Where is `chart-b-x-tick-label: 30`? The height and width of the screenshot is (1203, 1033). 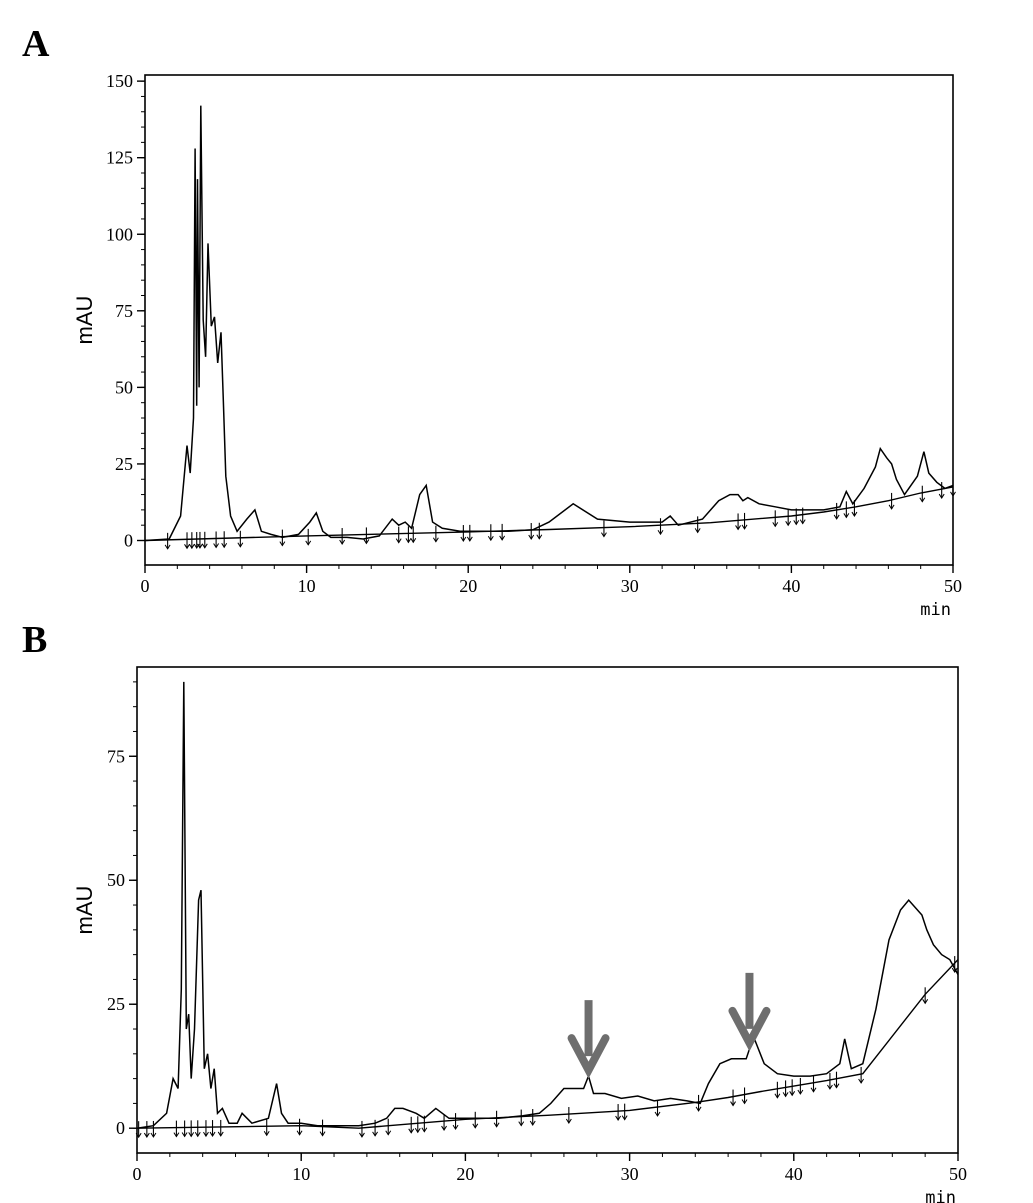
chart-b-x-tick-label: 30 is located at coordinates (630, 1174).